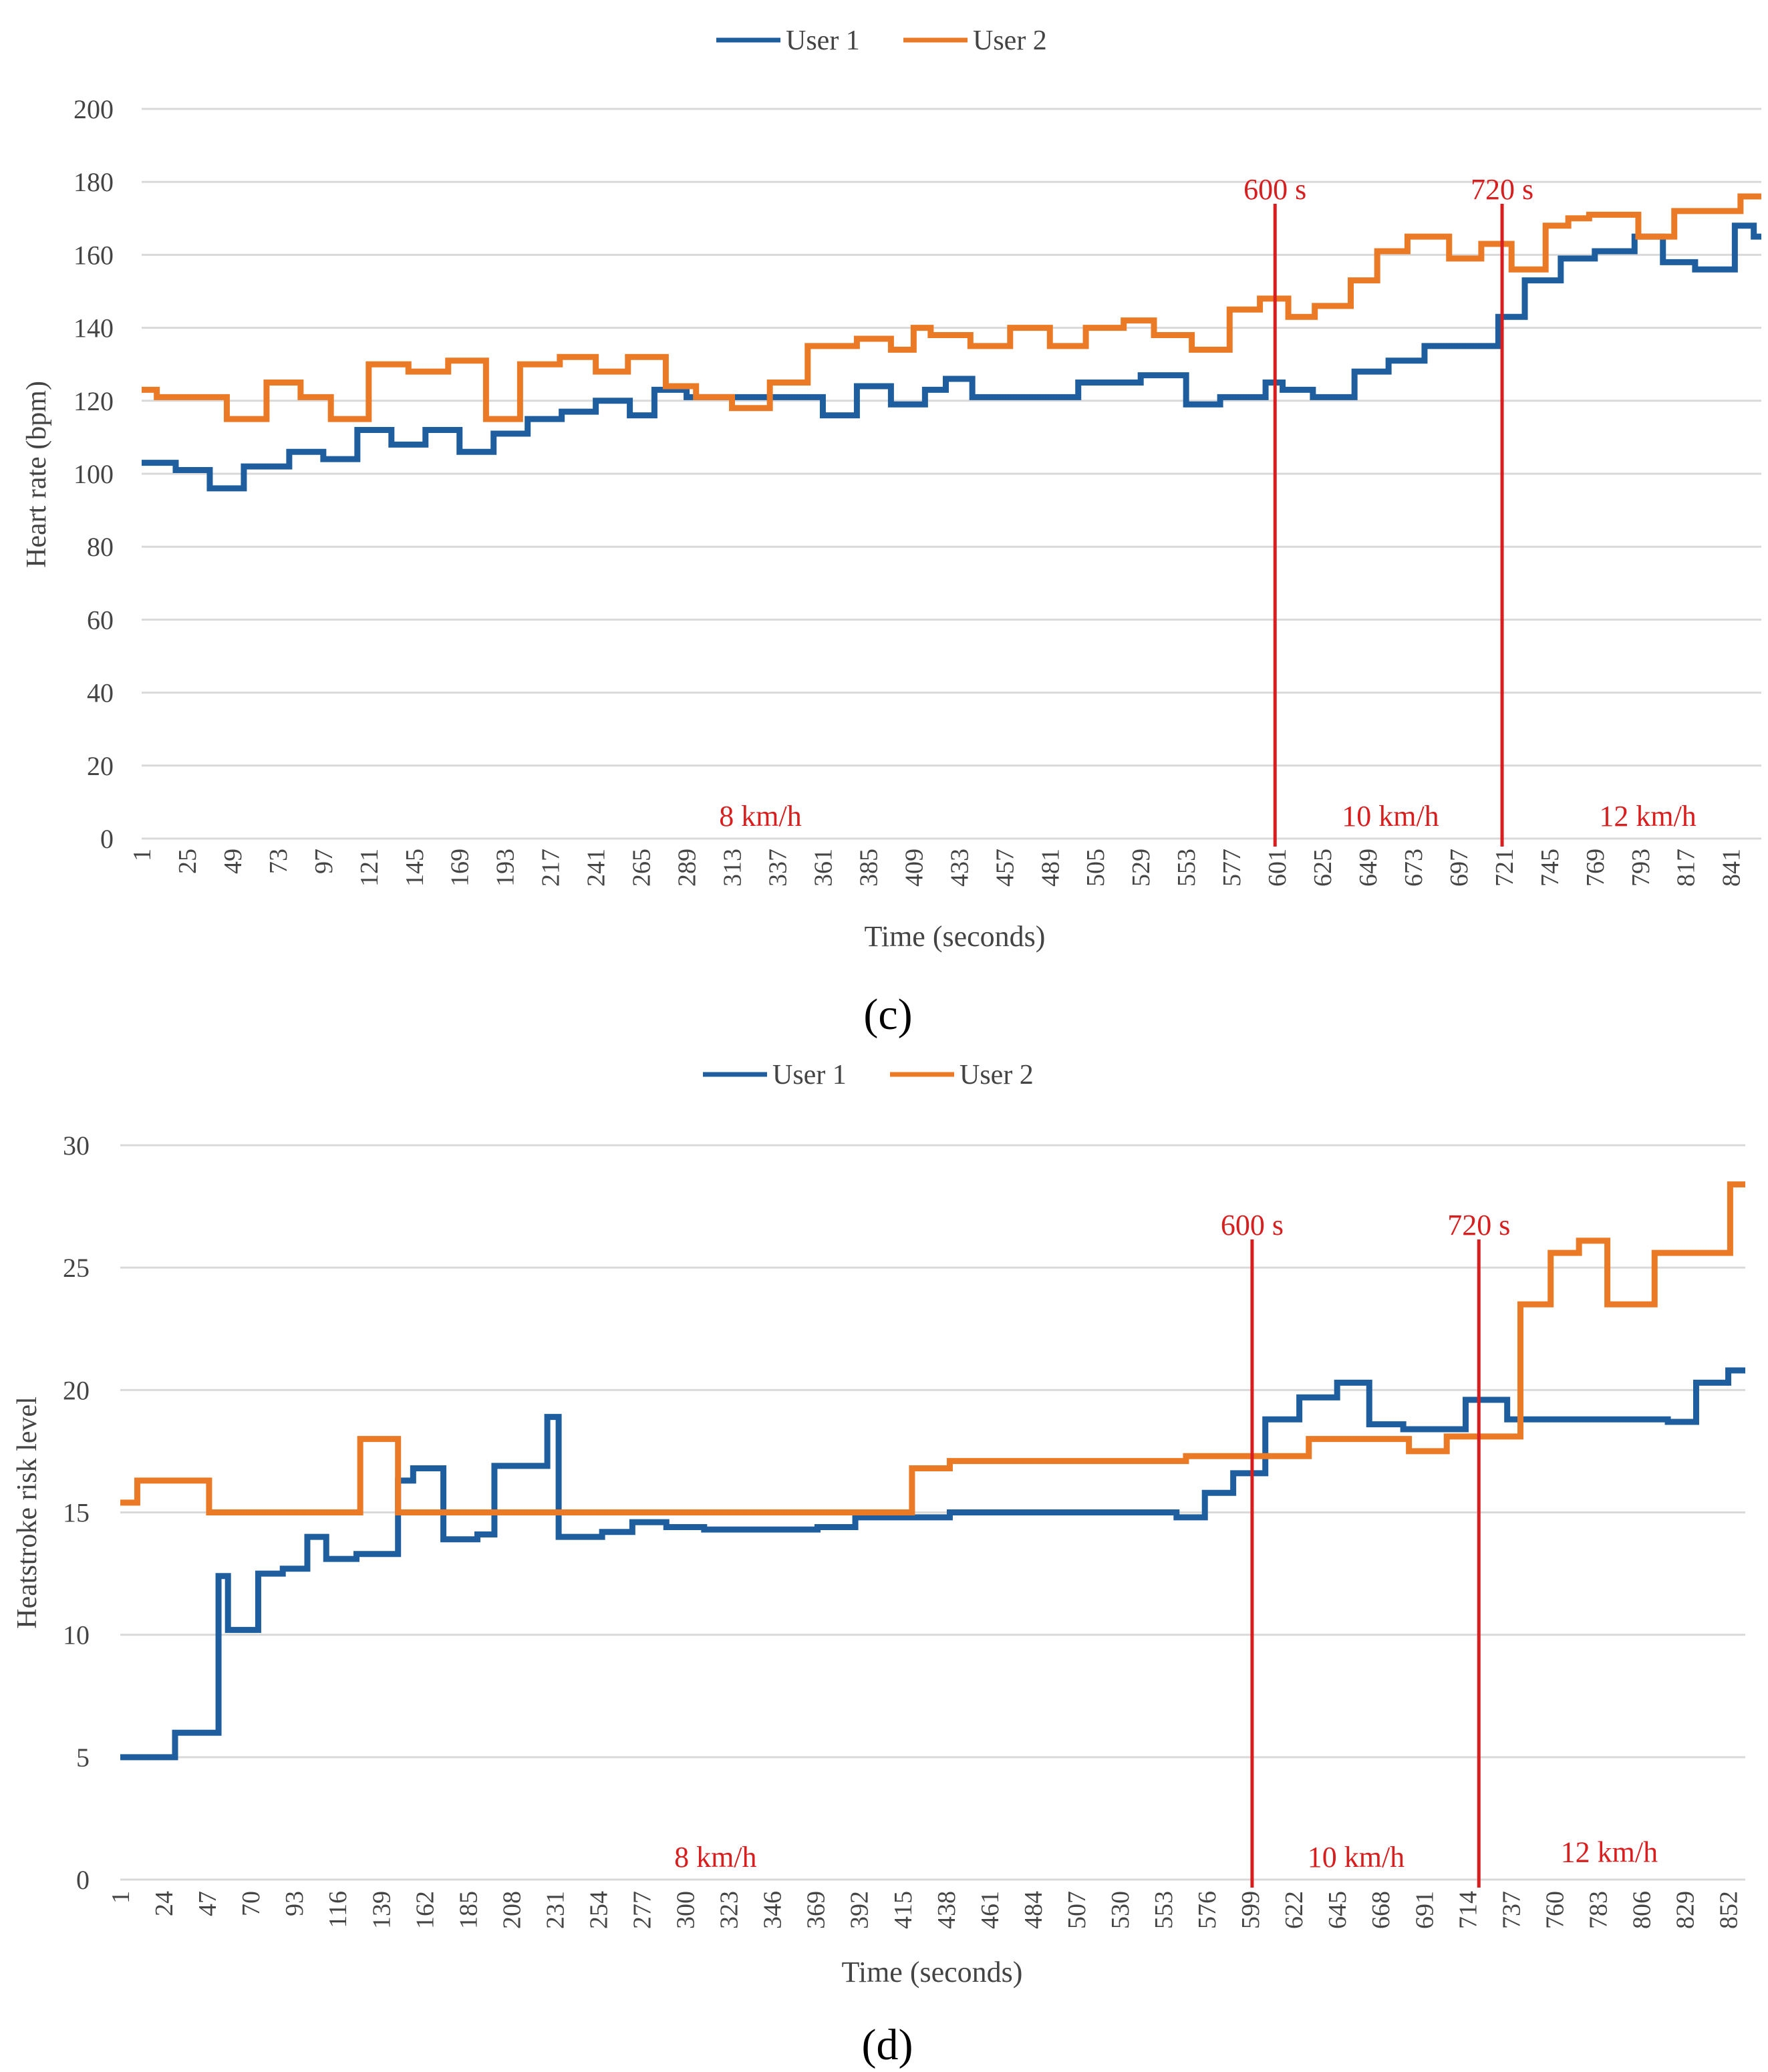 The image size is (1768, 2072). I want to click on x-tick-label: 760, so click(1555, 1910).